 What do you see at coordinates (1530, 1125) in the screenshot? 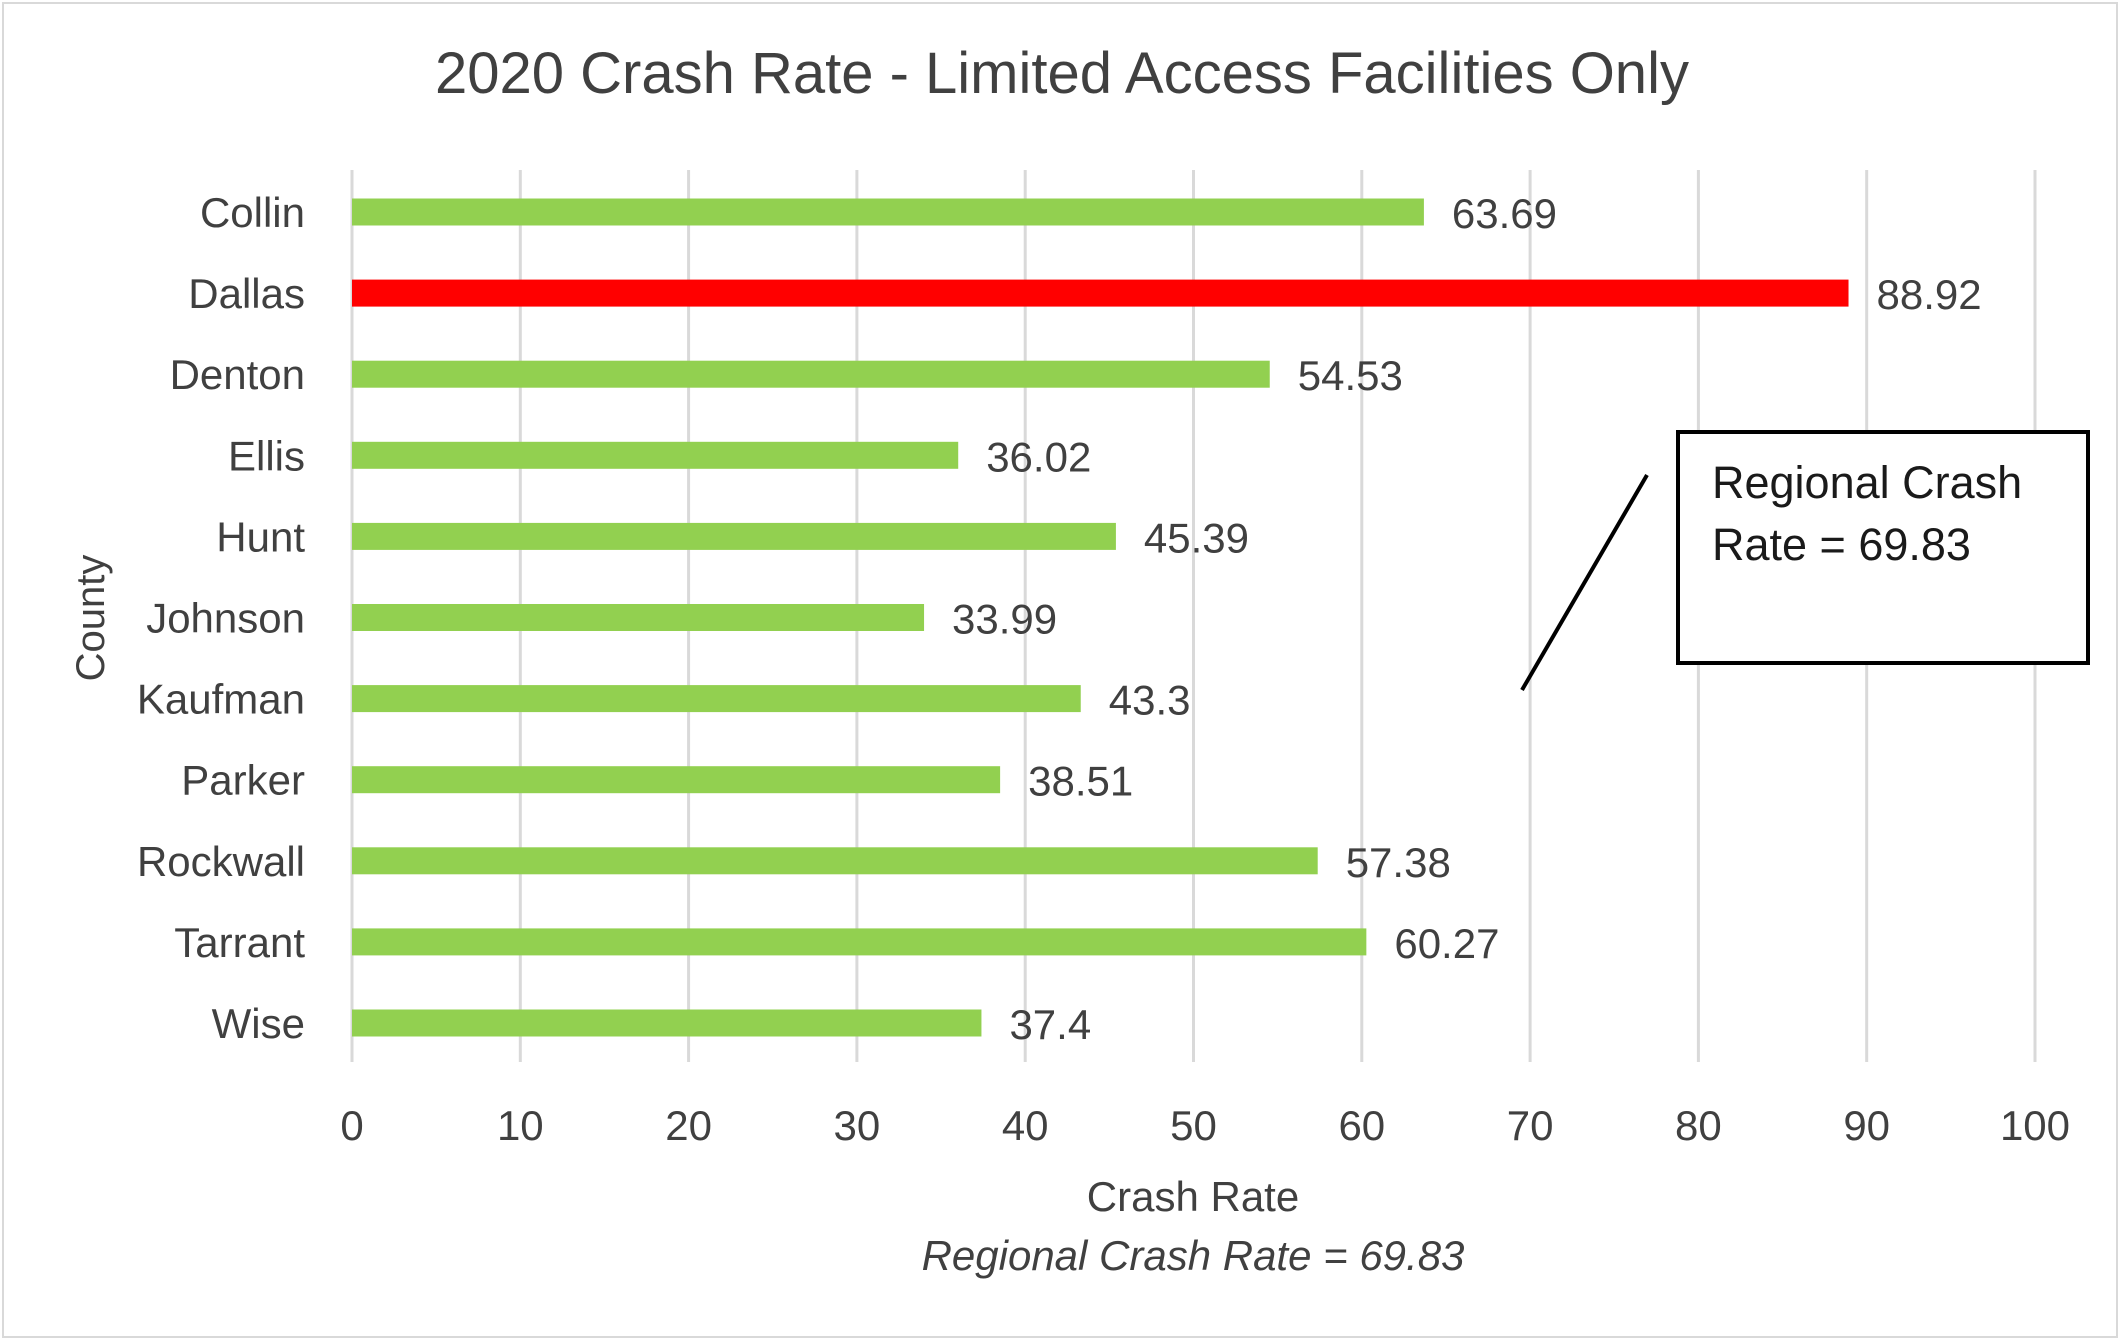
I see `x-tick-label: 70` at bounding box center [1530, 1125].